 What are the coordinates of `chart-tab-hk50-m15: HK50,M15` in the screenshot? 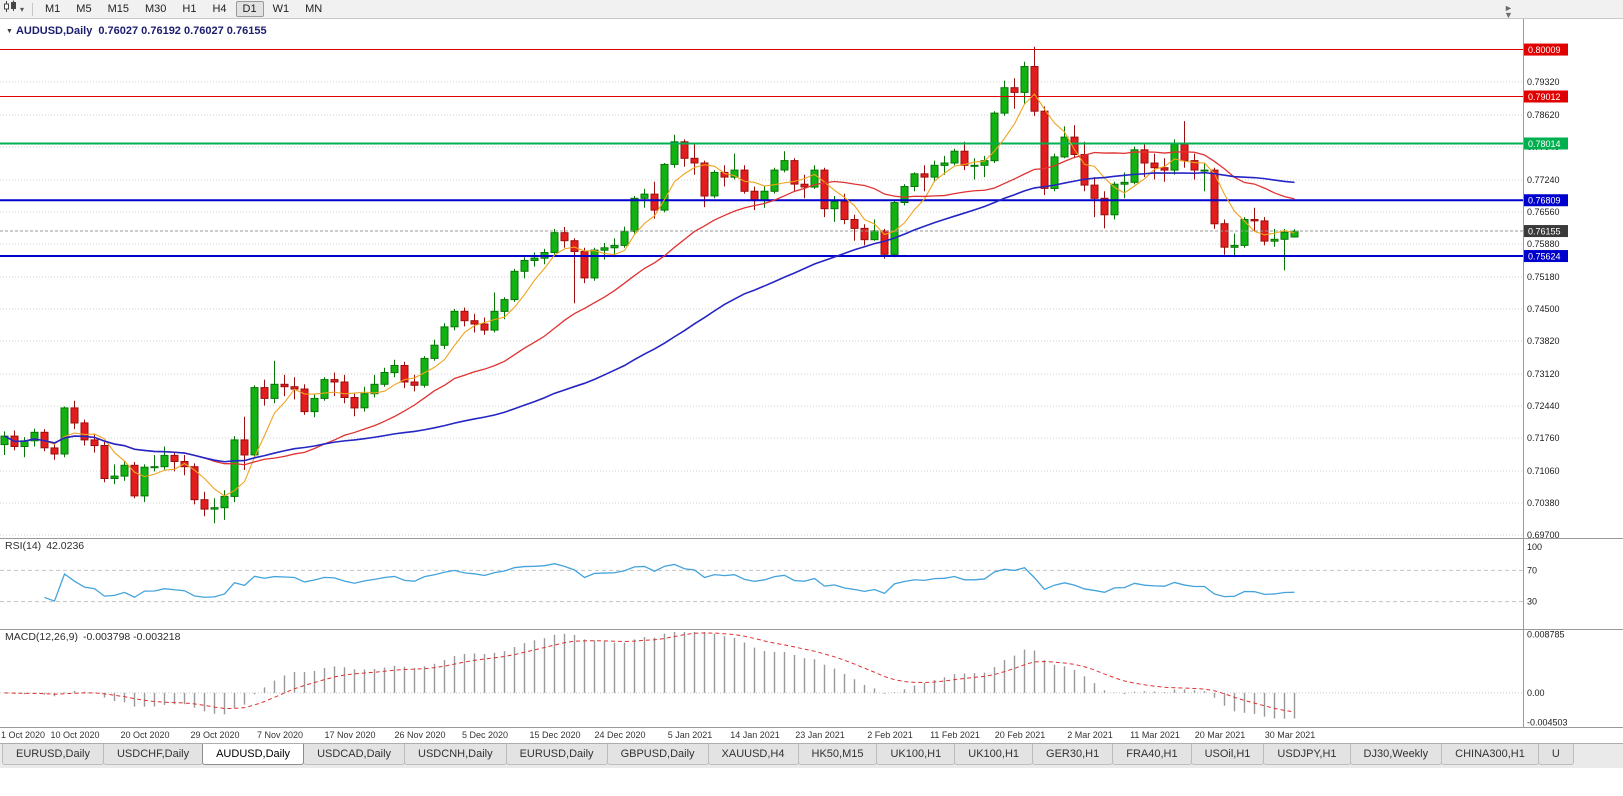 It's located at (837, 754).